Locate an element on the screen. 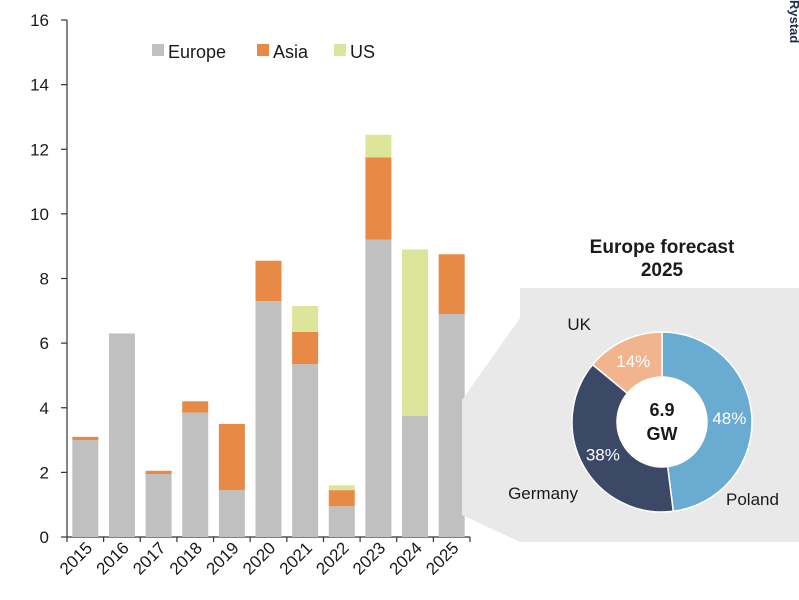 Image resolution: width=799 pixels, height=600 pixels. bar-us-2022 is located at coordinates (341, 488).